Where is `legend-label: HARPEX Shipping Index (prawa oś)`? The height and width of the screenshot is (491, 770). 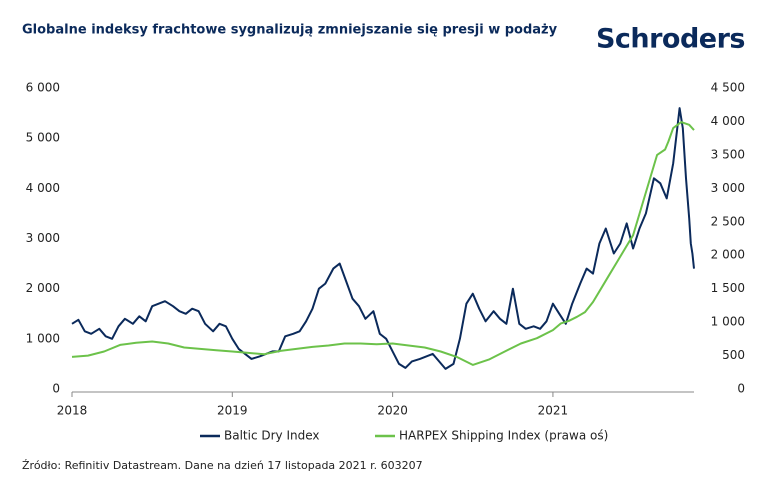
legend-label: HARPEX Shipping Index (prawa oś) is located at coordinates (503, 436).